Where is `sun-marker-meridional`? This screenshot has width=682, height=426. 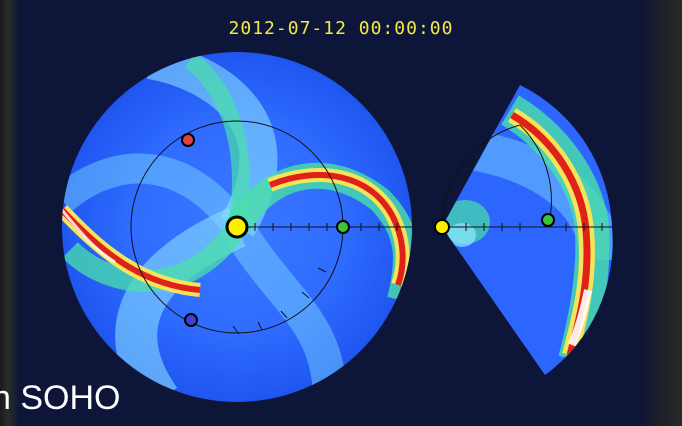
sun-marker-meridional is located at coordinates (442, 227).